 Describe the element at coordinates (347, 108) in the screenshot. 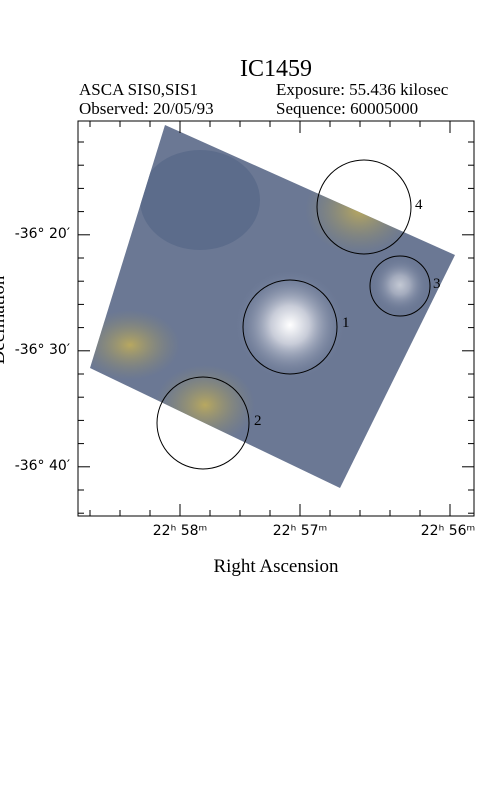

I see `sequence: Sequence: 60005000` at that location.